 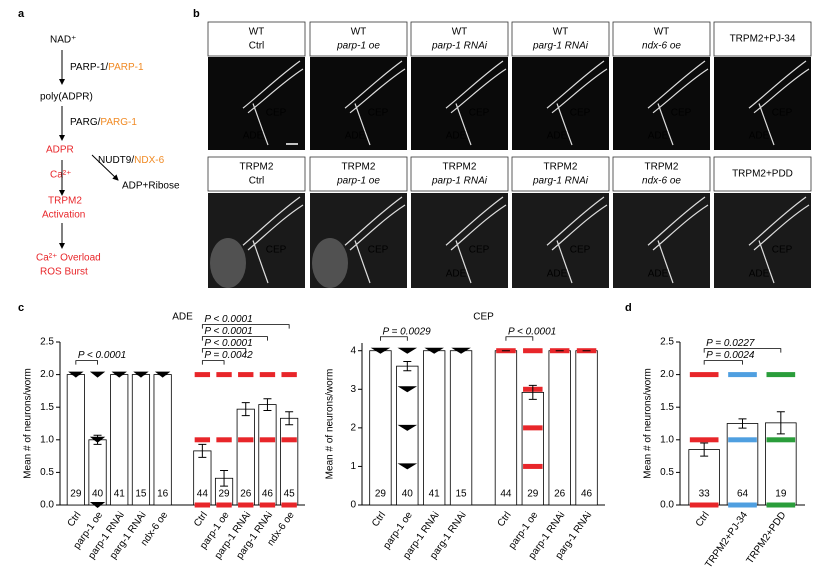 I want to click on enzyme: PARG/, so click(x=85, y=122).